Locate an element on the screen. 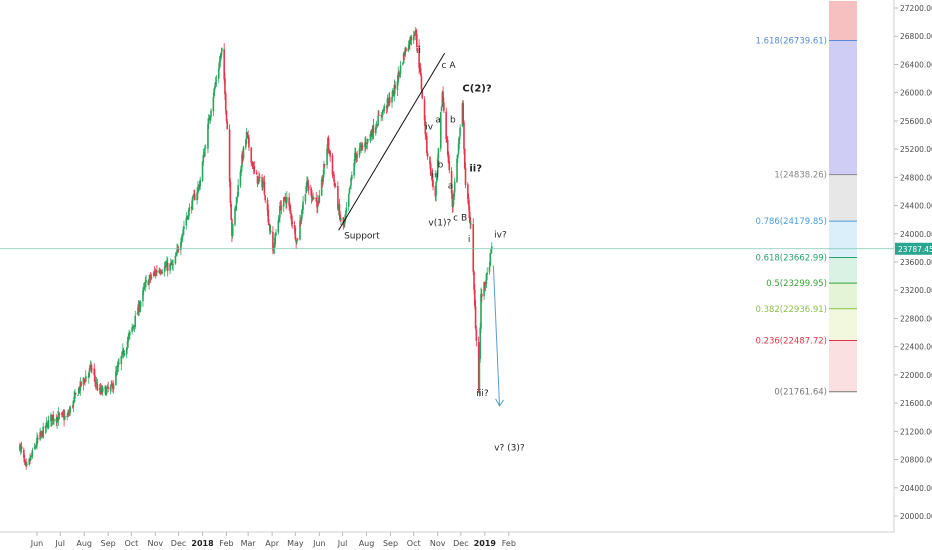 This screenshot has height=550, width=932. fib-zone is located at coordinates (843, 270).